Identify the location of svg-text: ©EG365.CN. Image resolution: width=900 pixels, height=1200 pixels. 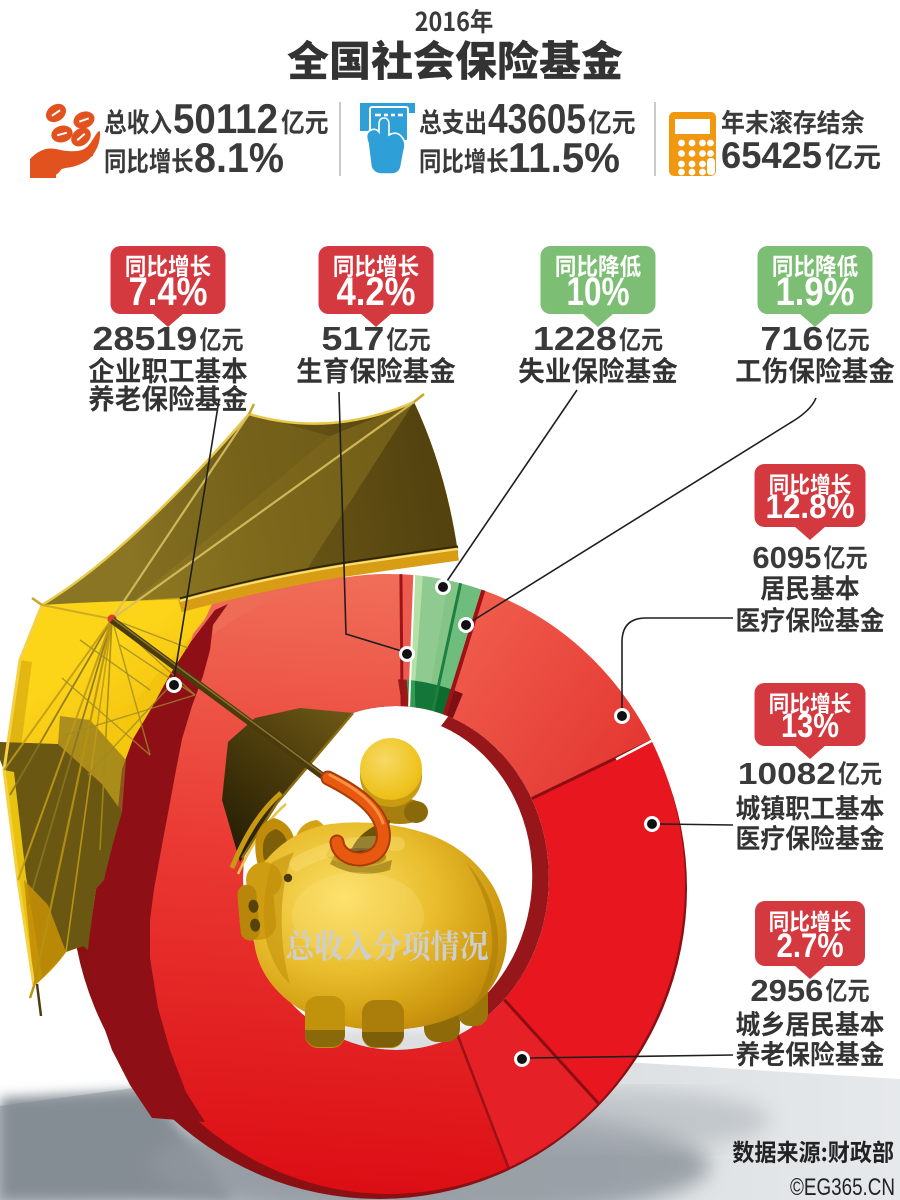
(842, 1187).